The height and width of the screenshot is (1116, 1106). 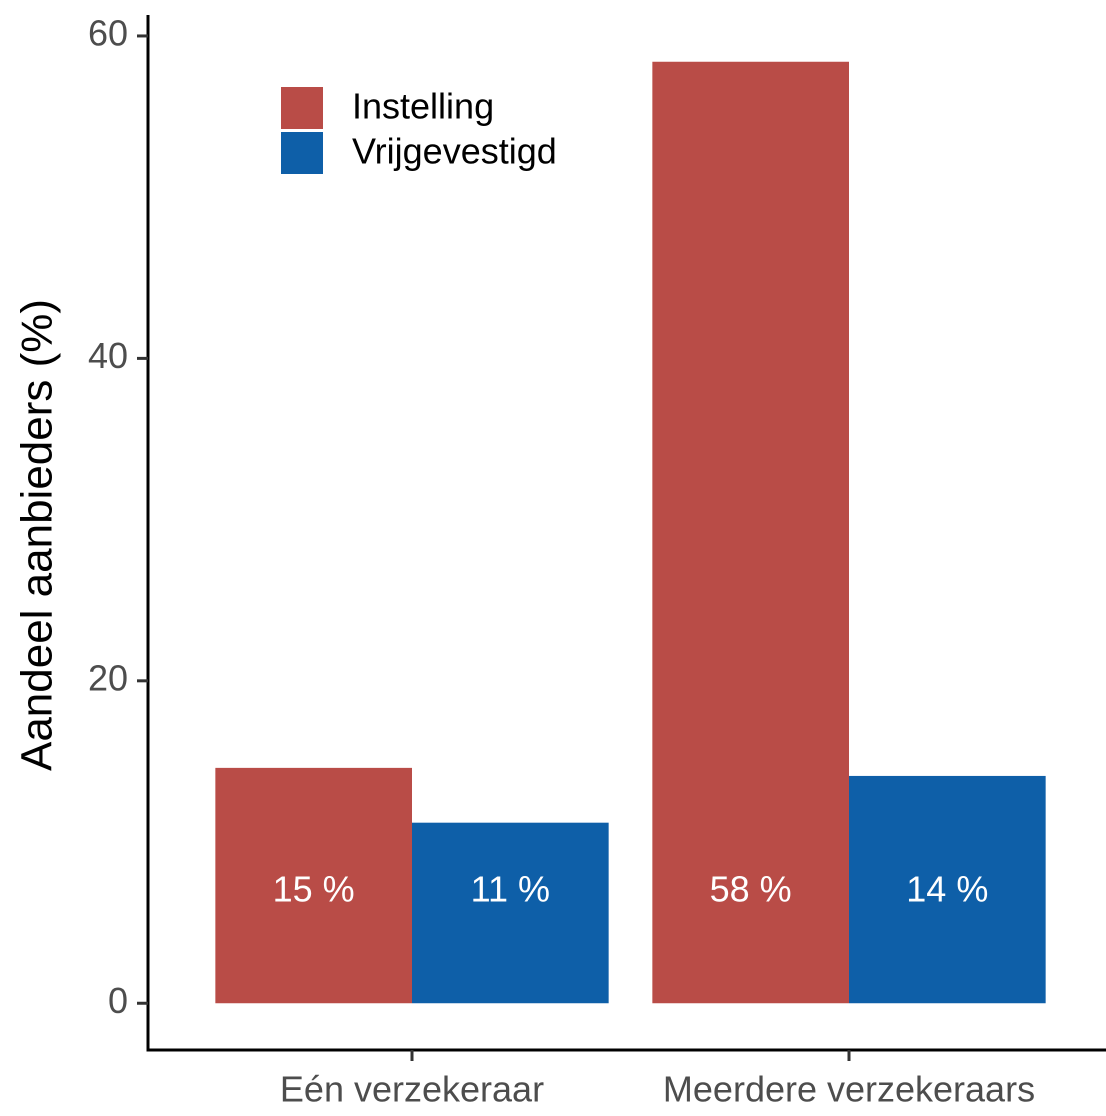 I want to click on data-label: 14 %, so click(x=947, y=889).